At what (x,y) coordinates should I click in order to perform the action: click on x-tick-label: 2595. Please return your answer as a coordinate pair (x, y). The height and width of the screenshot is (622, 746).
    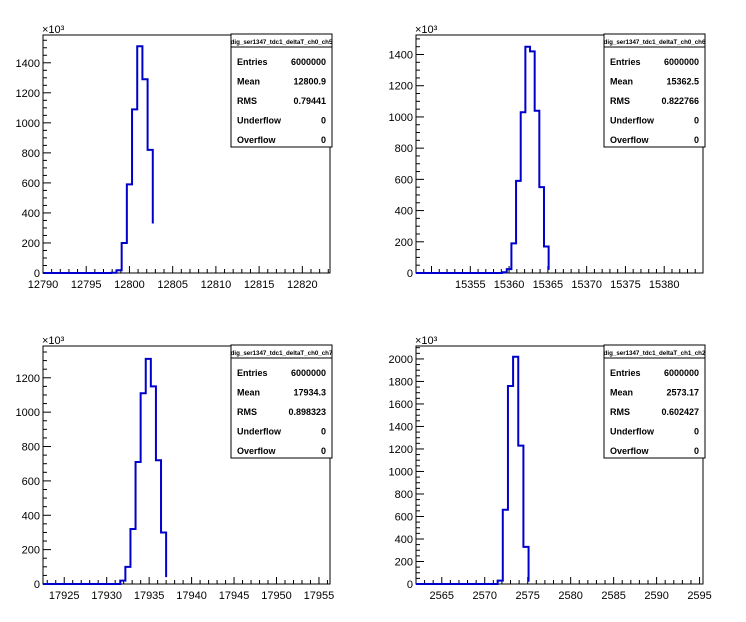
    Looking at the image, I should click on (699, 596).